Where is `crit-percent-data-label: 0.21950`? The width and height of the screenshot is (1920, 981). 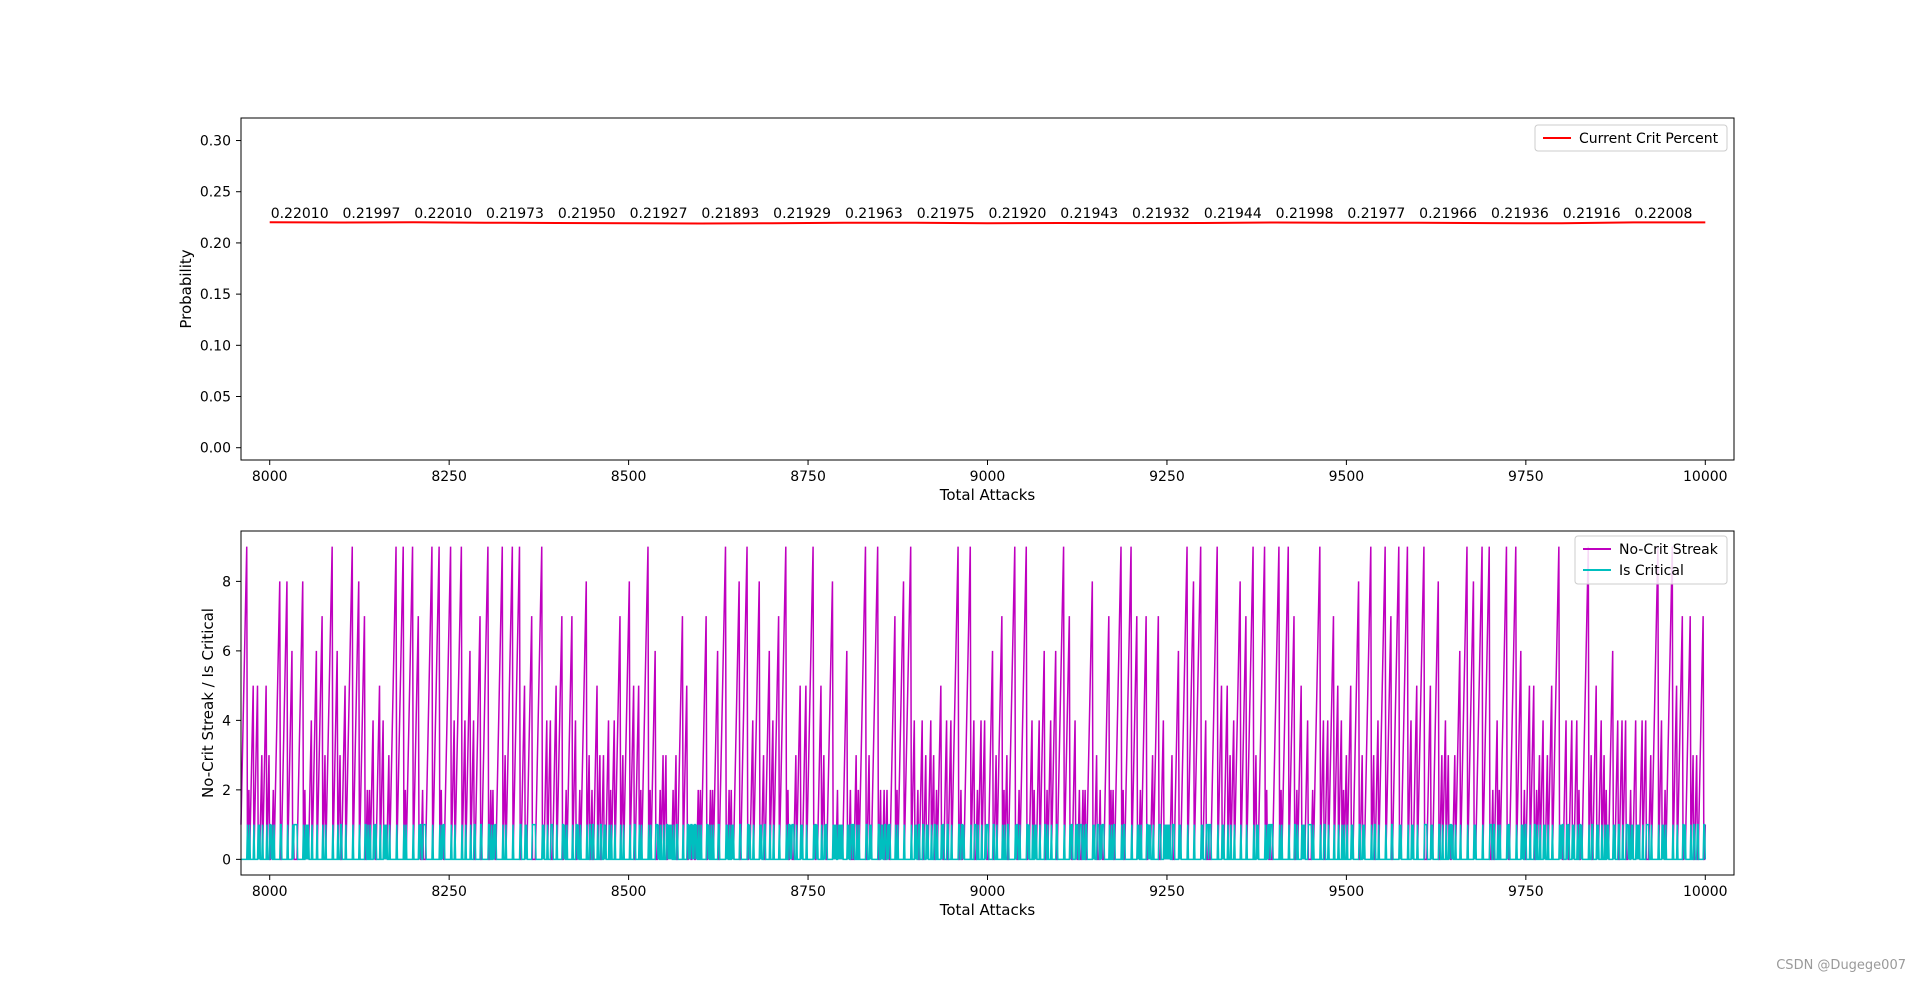
crit-percent-data-label: 0.21950 is located at coordinates (587, 214).